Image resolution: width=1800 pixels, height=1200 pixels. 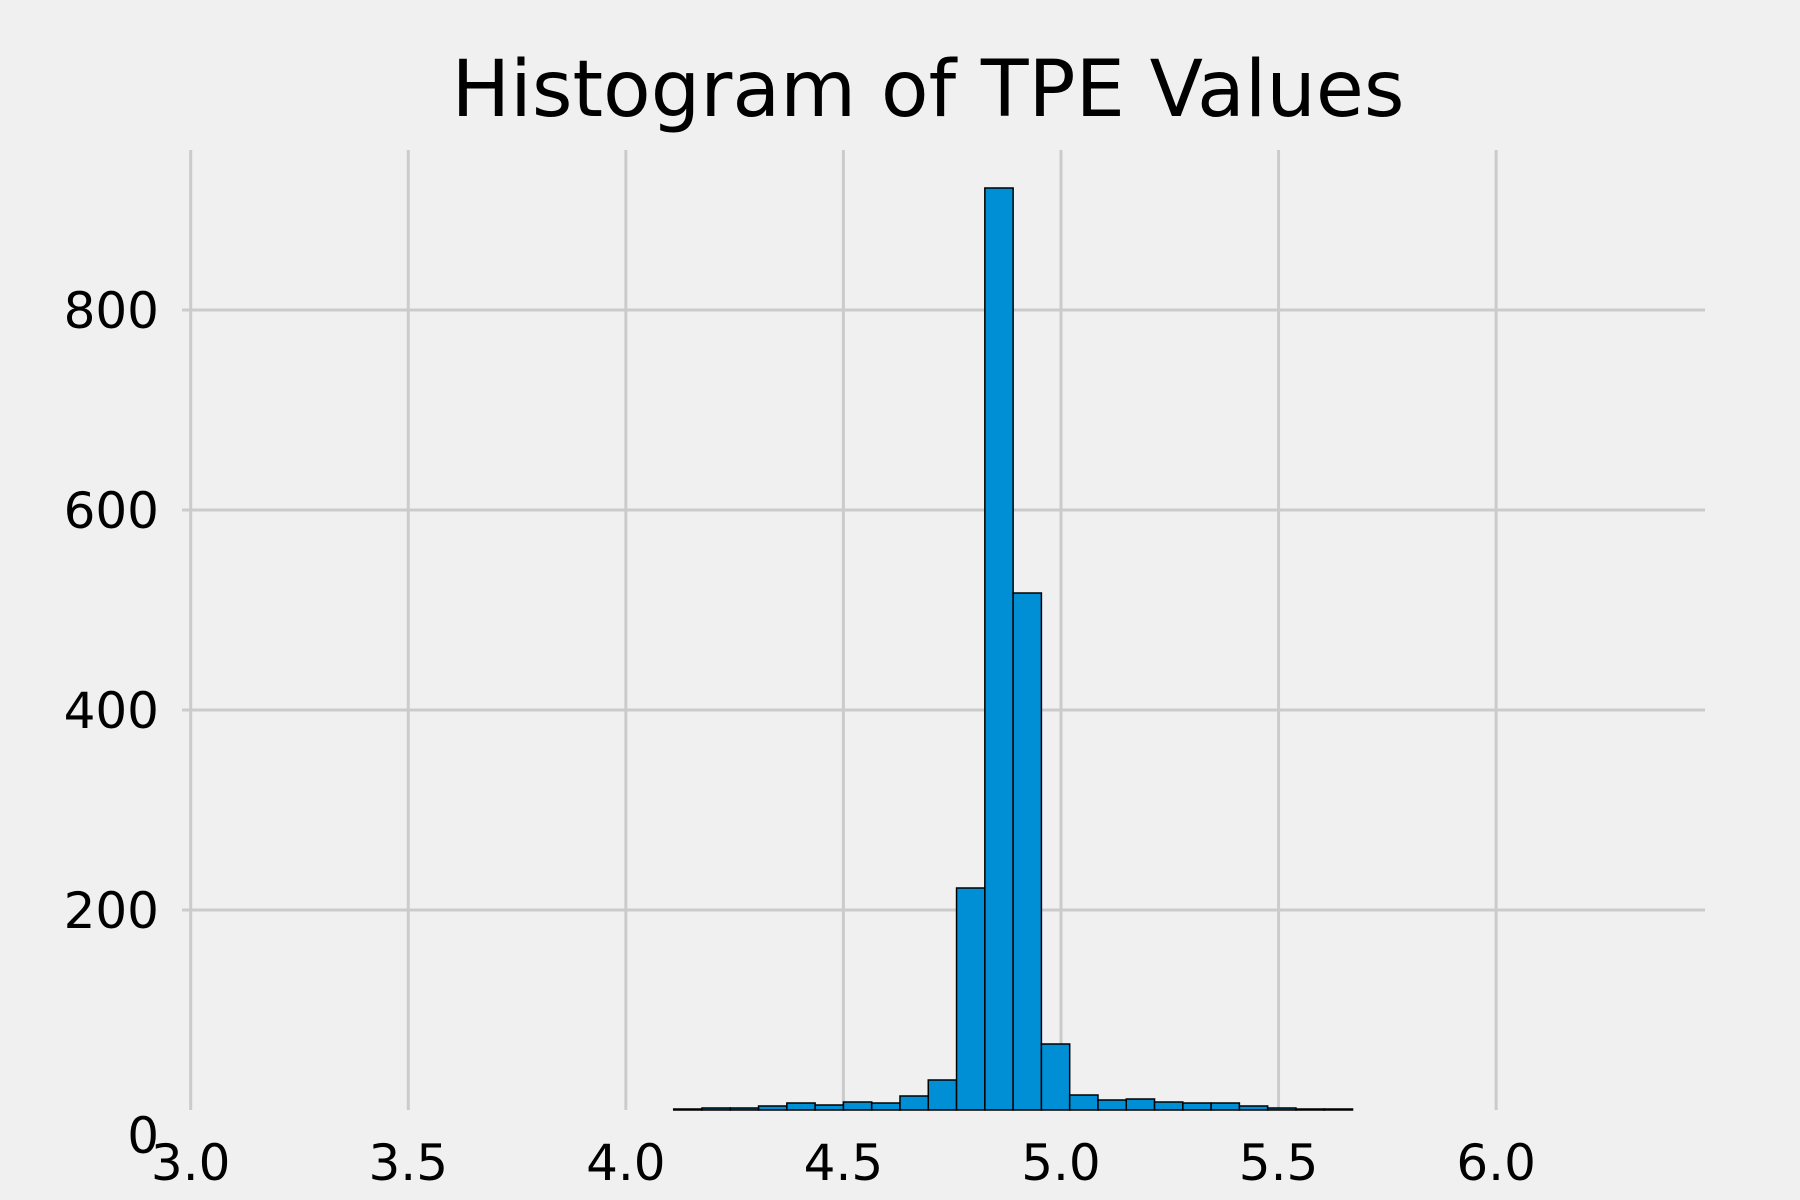 I want to click on y-tick-label: 600, so click(x=111, y=511).